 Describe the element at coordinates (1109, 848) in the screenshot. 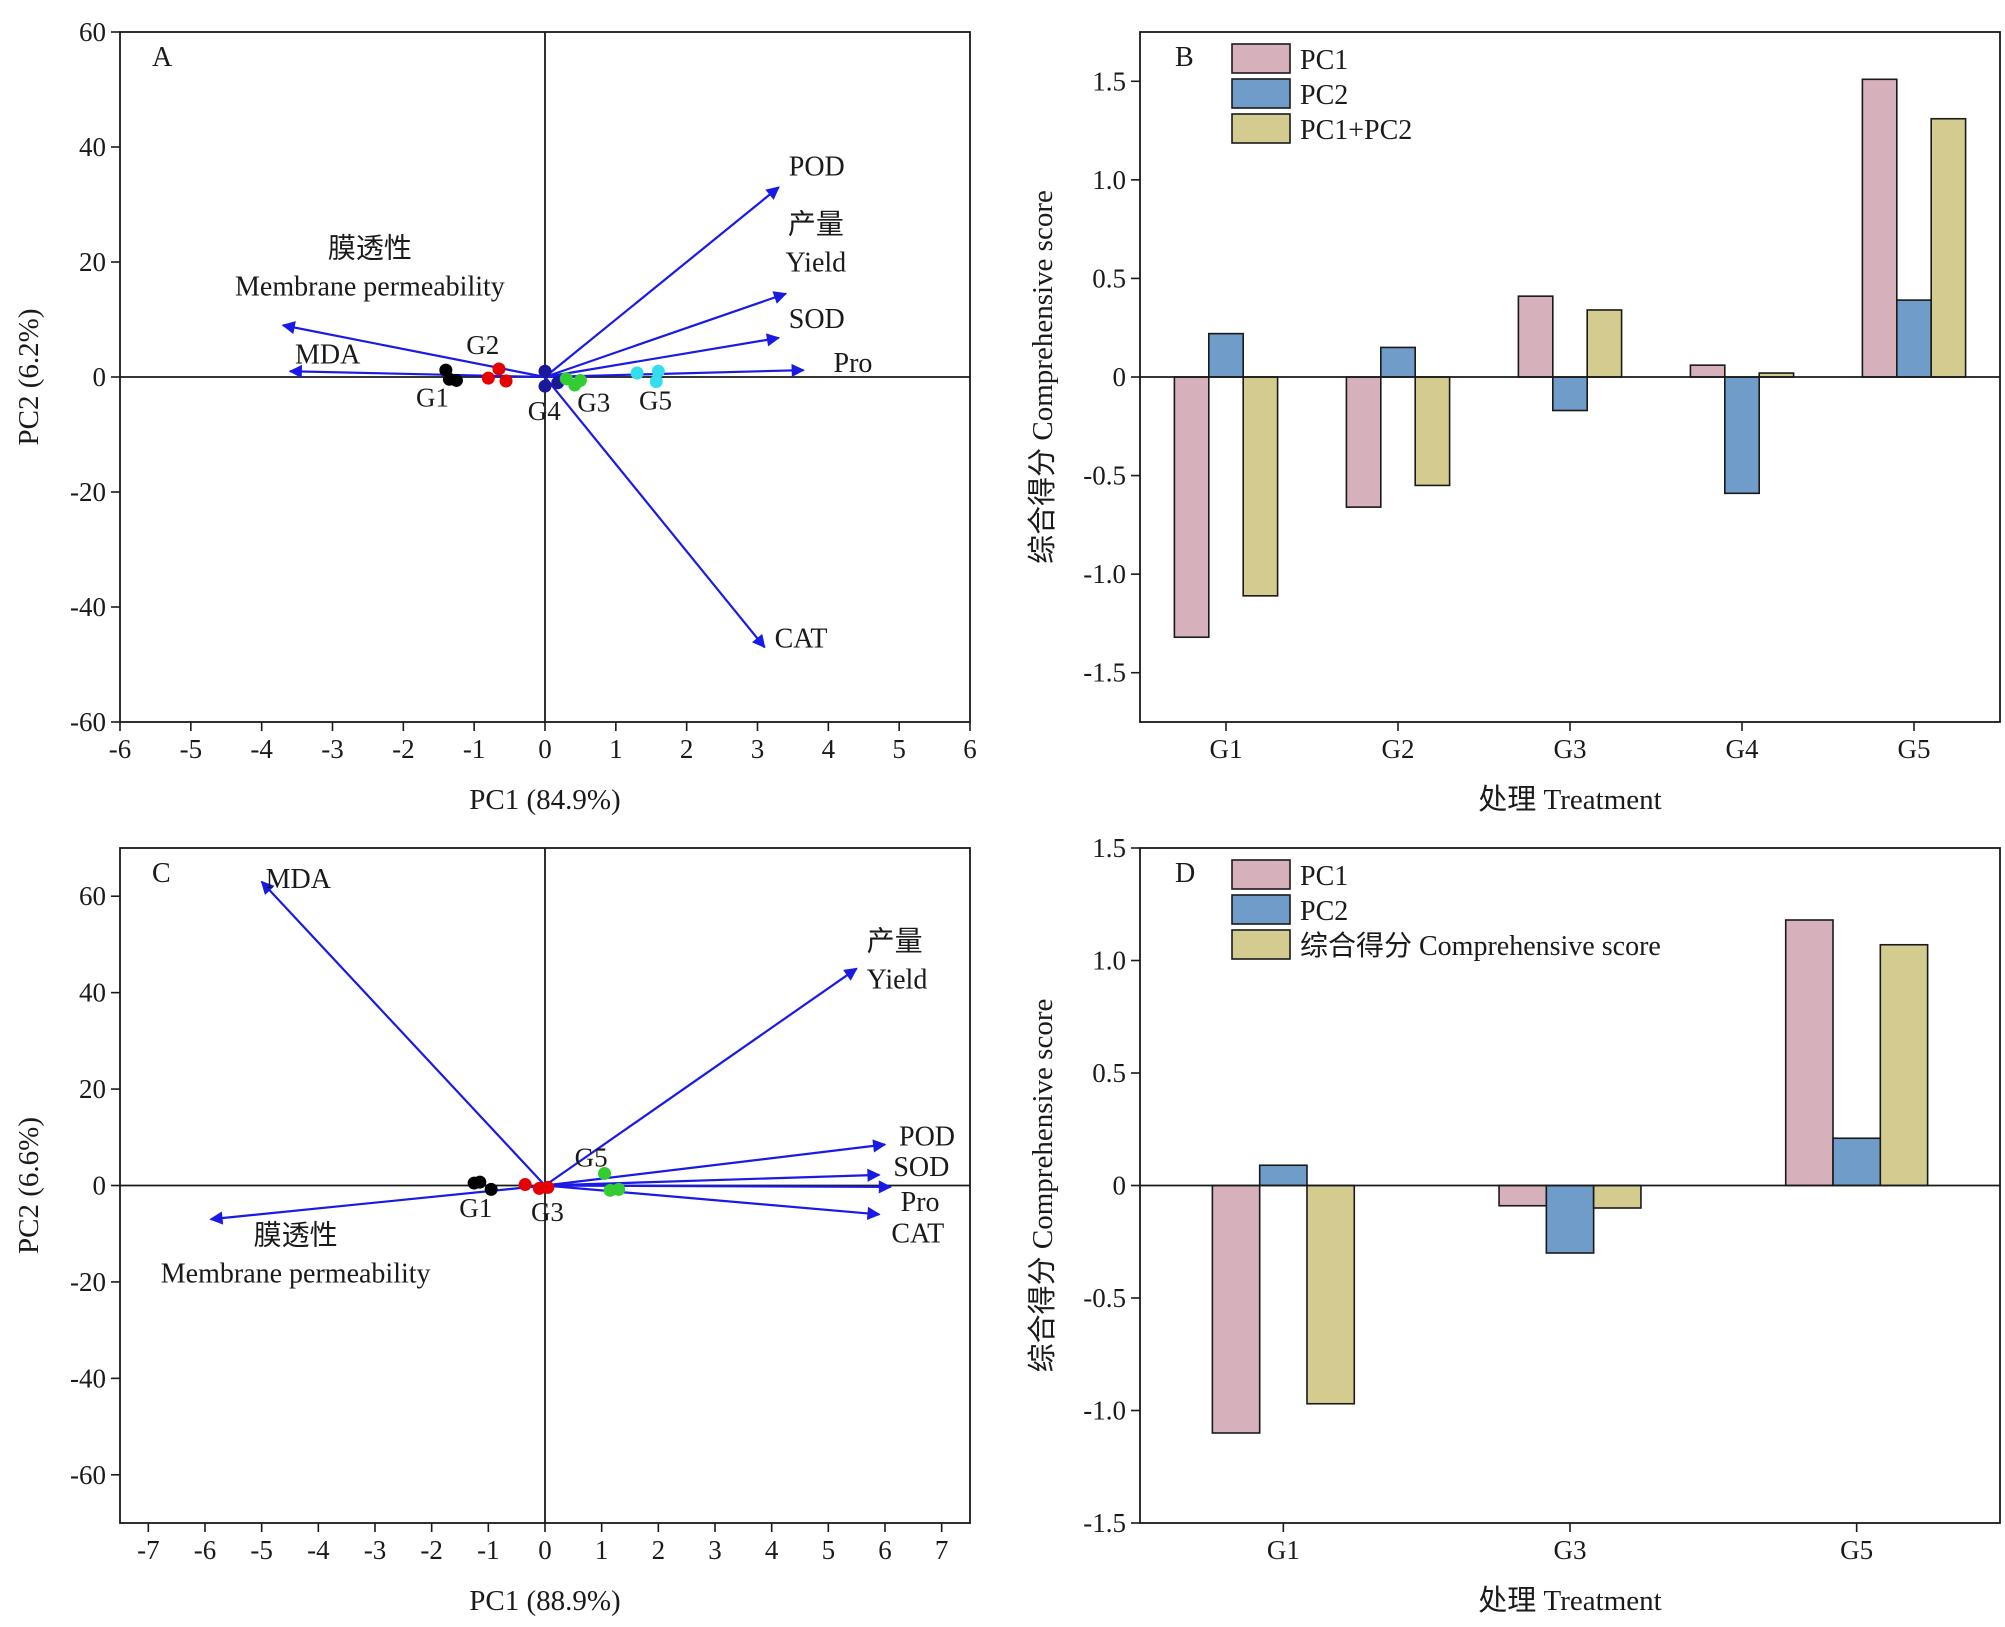

I see `y-tick-label: 1.5` at that location.